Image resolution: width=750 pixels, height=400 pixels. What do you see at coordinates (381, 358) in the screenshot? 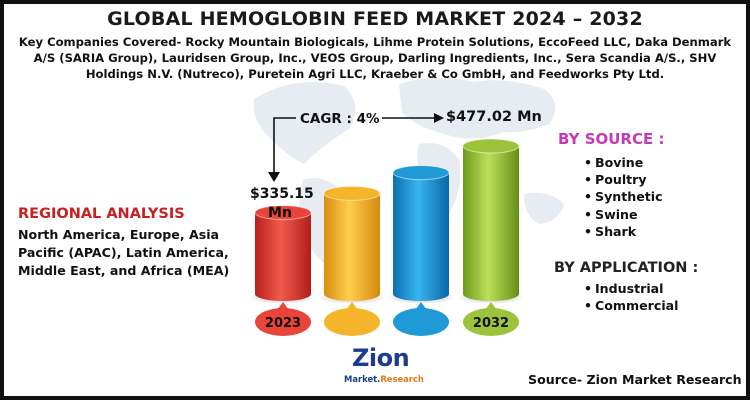
I see `logo-wordmark: Zion` at bounding box center [381, 358].